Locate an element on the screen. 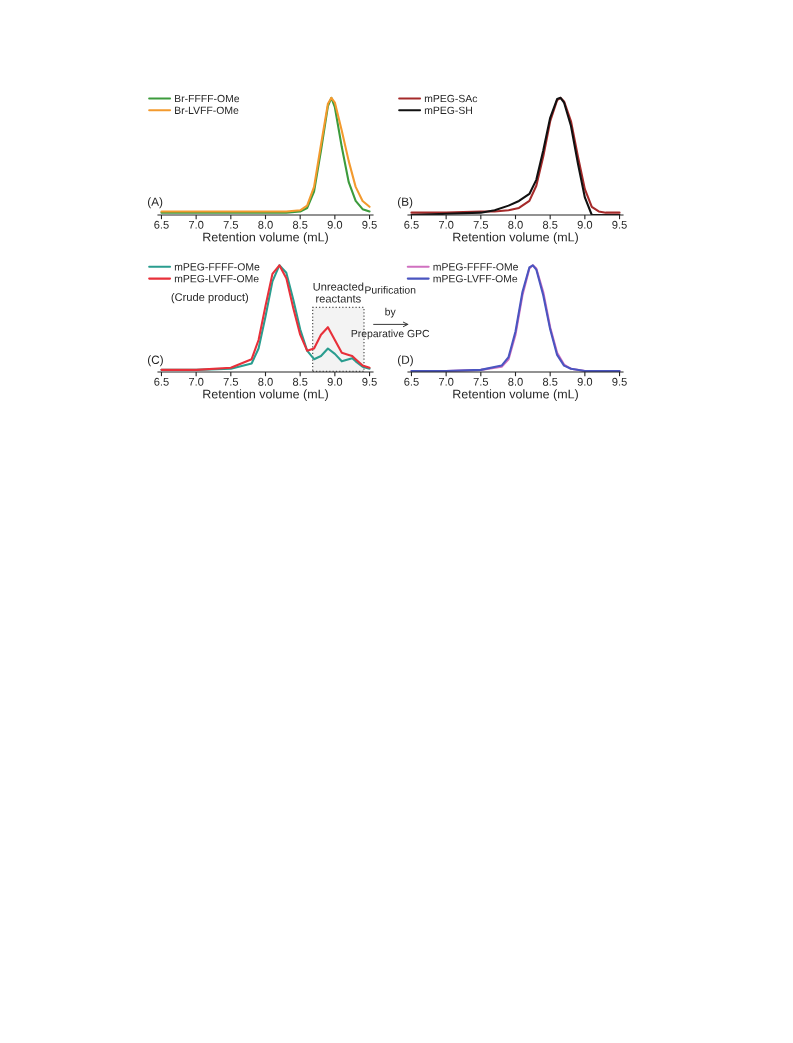  annotation: (A) is located at coordinates (155, 203).